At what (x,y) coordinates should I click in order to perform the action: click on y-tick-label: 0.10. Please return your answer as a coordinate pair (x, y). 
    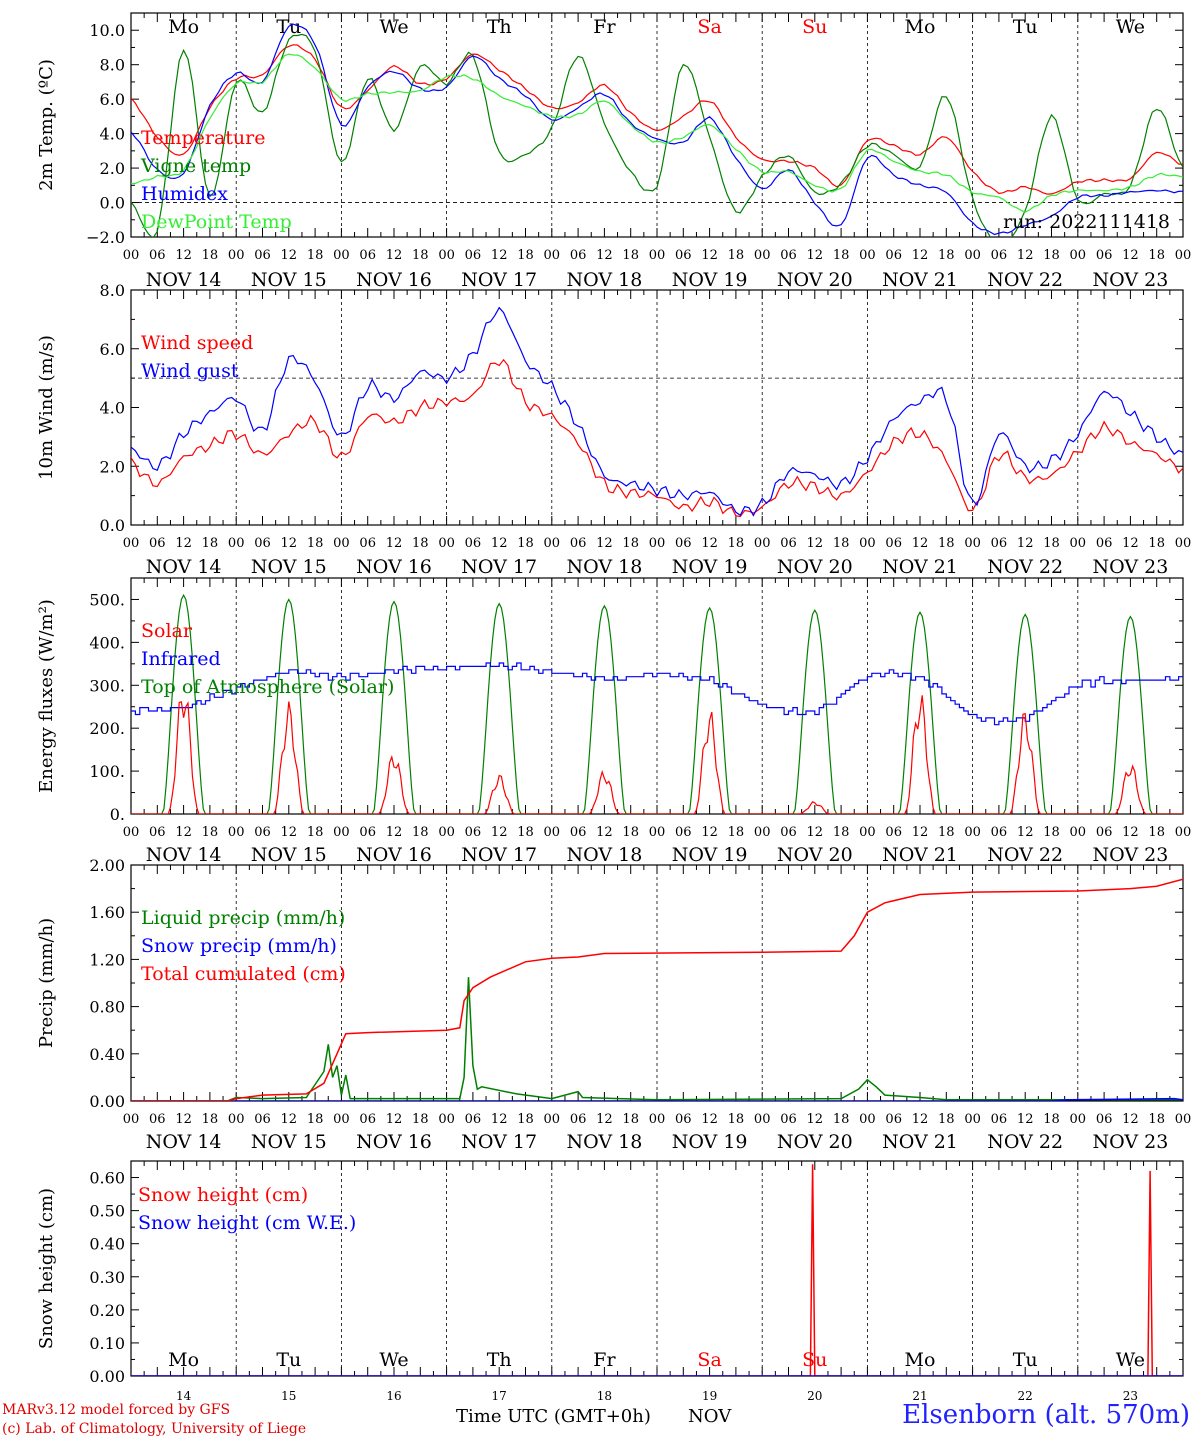
    Looking at the image, I should click on (107, 1343).